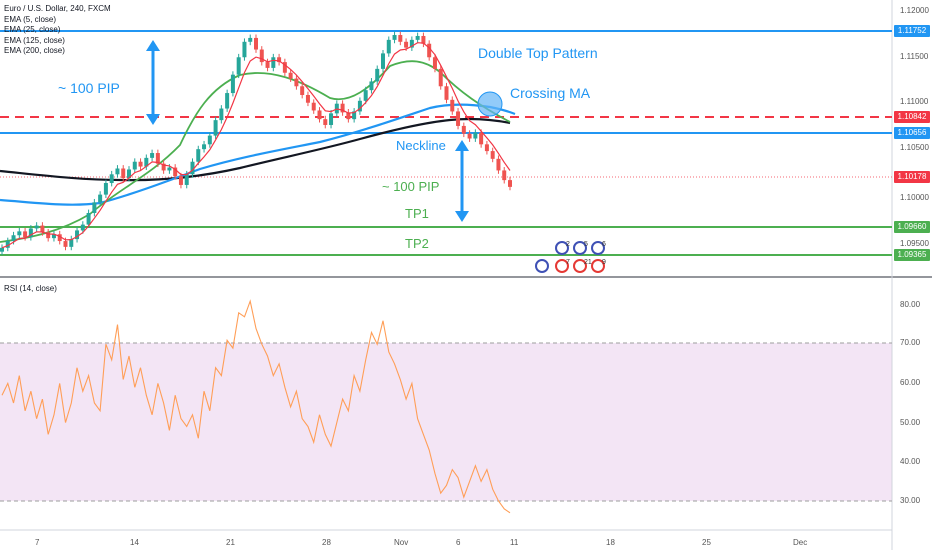 The image size is (932, 550). I want to click on event-markers: 2 5 6 7 21 9, so click(570, 257).